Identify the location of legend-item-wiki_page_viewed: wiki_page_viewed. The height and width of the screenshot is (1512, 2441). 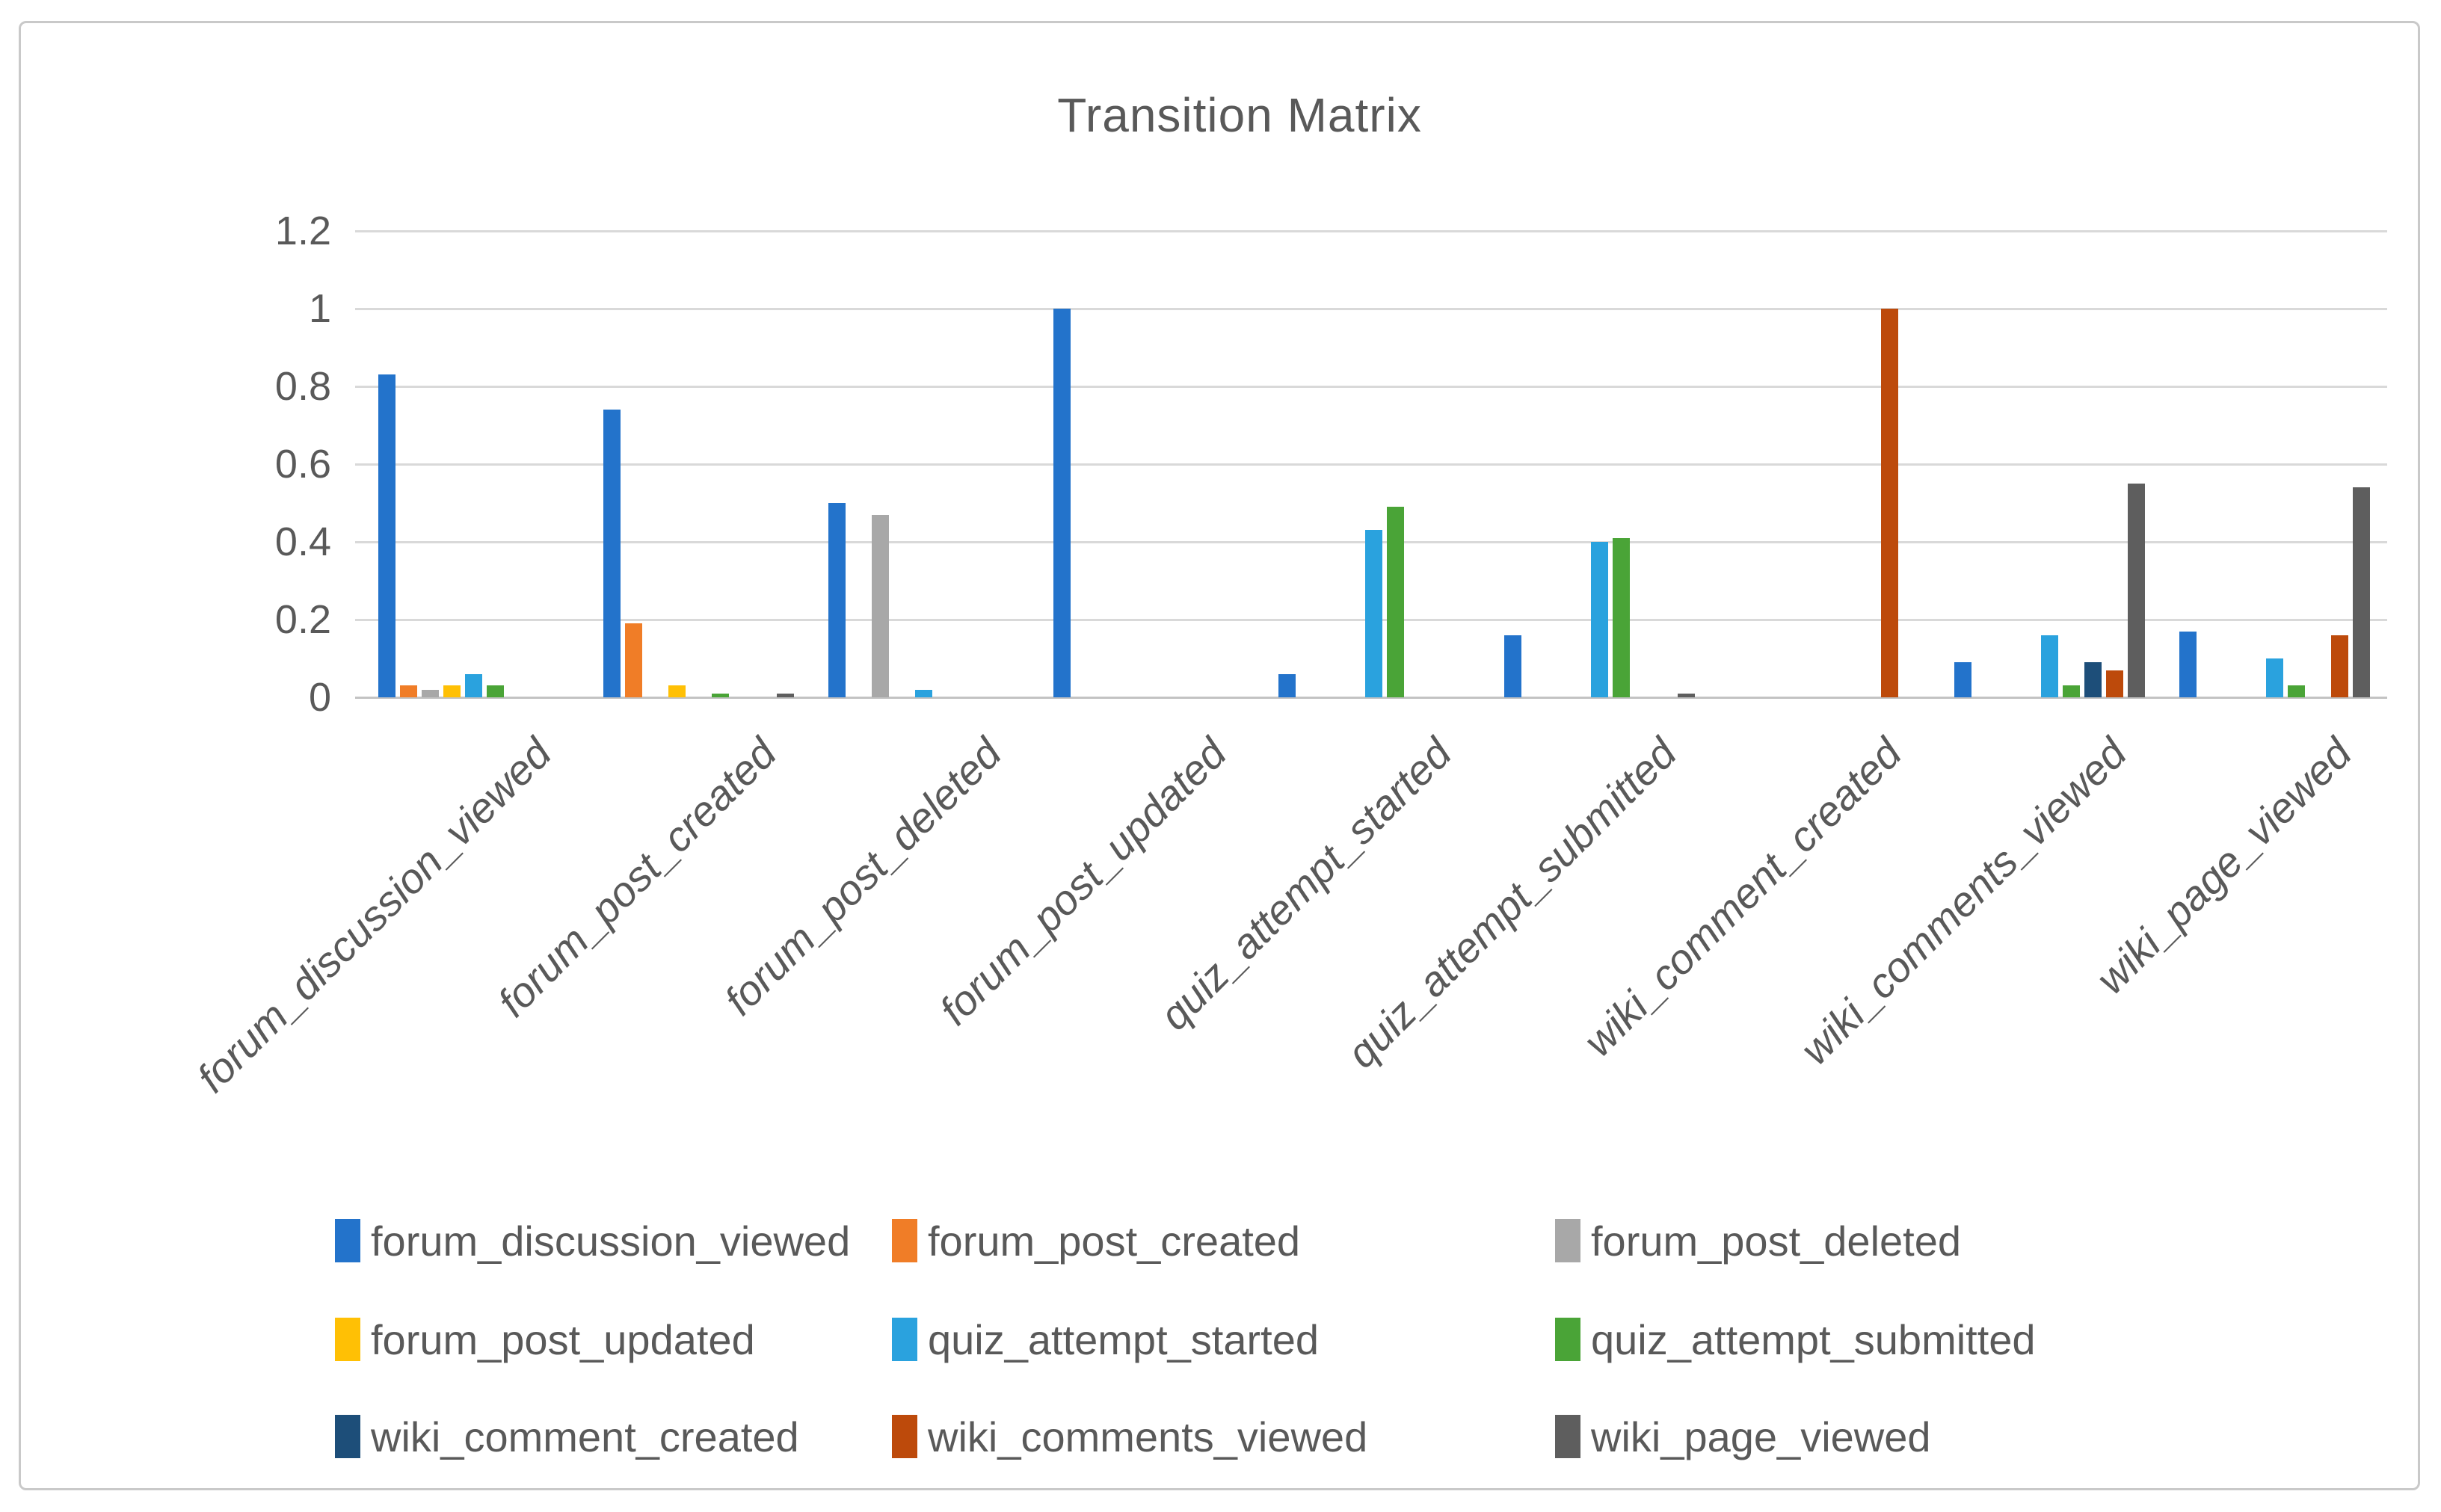
(1743, 1436).